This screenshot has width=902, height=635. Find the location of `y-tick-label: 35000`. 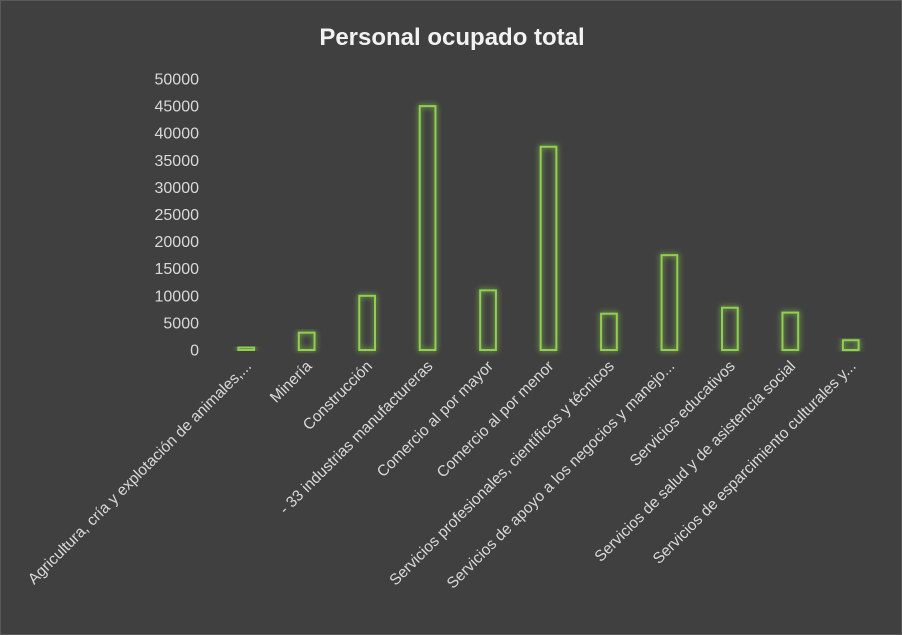

y-tick-label: 35000 is located at coordinates (177, 161).